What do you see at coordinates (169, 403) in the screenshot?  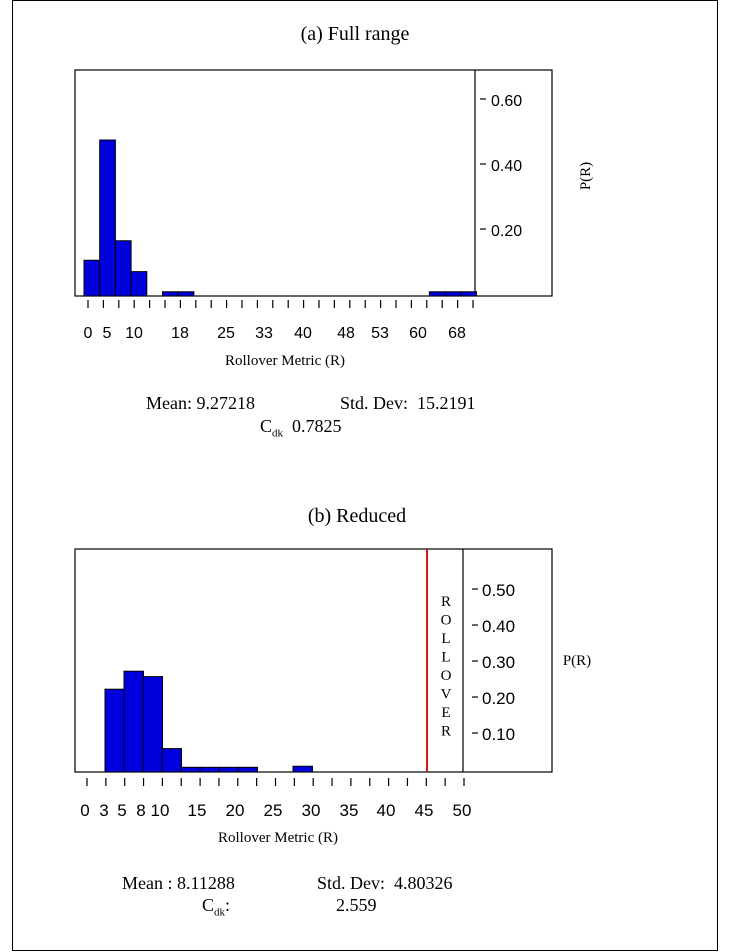 I see `panel-a-mean-label: Mean:` at bounding box center [169, 403].